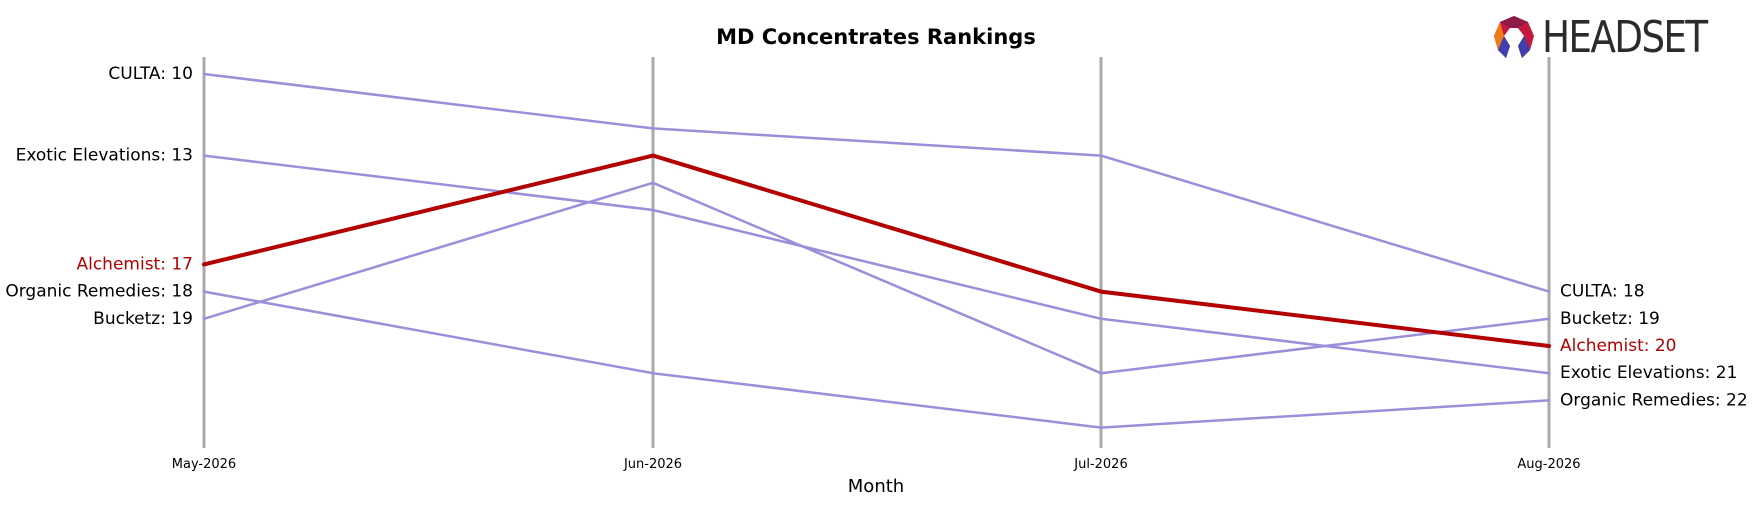  Describe the element at coordinates (876, 486) in the screenshot. I see `x-axis-label: Month` at that location.